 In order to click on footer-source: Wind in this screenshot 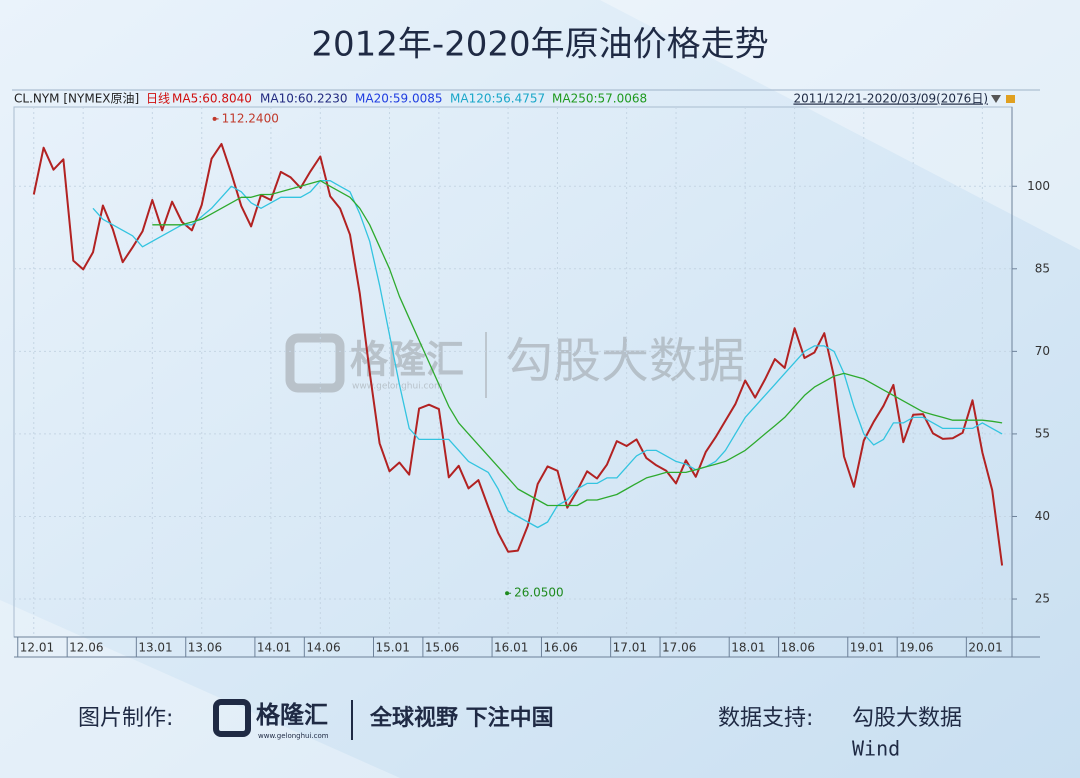, I will do `click(876, 749)`.